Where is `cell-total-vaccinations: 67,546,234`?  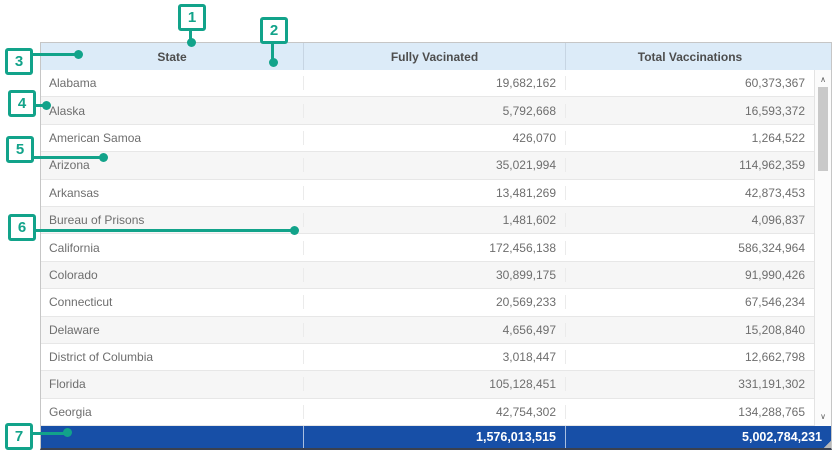
cell-total-vaccinations: 67,546,234 is located at coordinates (774, 302).